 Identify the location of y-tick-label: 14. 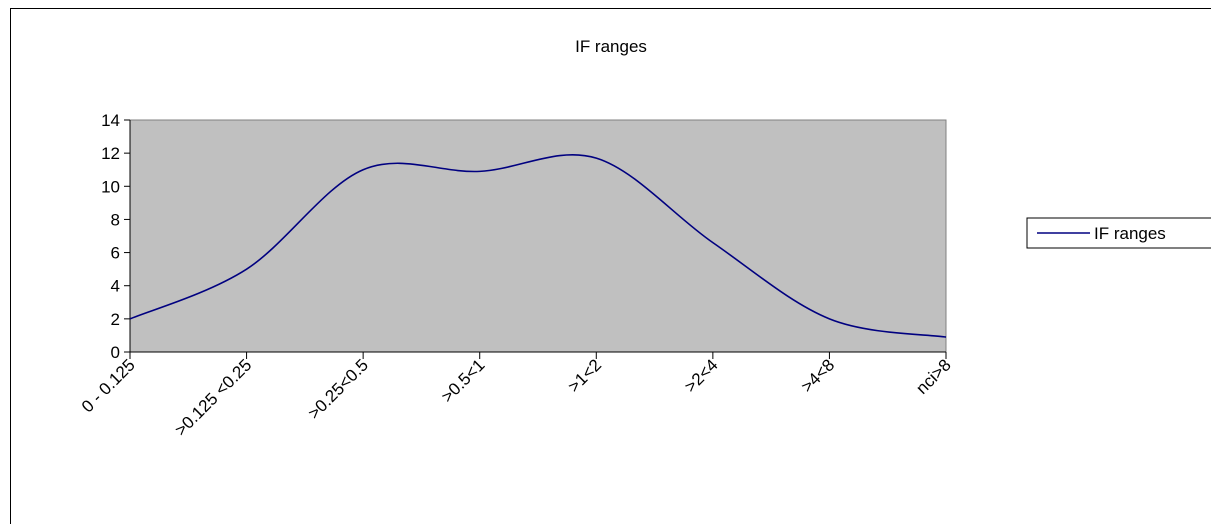
(110, 120).